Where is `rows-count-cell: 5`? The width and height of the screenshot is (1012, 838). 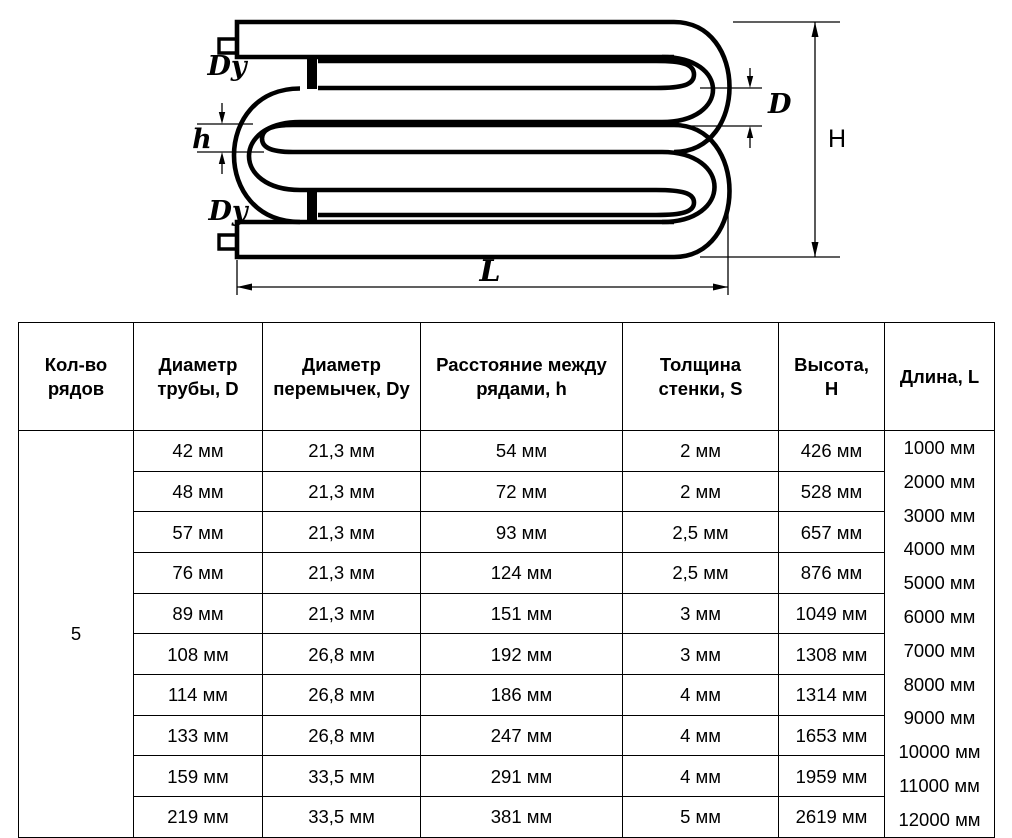 rows-count-cell: 5 is located at coordinates (76, 634).